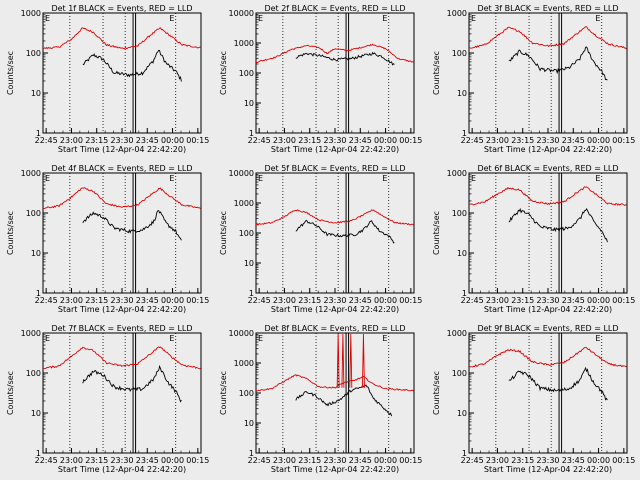 This screenshot has height=480, width=640. Describe the element at coordinates (121, 328) in the screenshot. I see `plot-title: Det 7f BLACK = Events, RED = LLD` at that location.